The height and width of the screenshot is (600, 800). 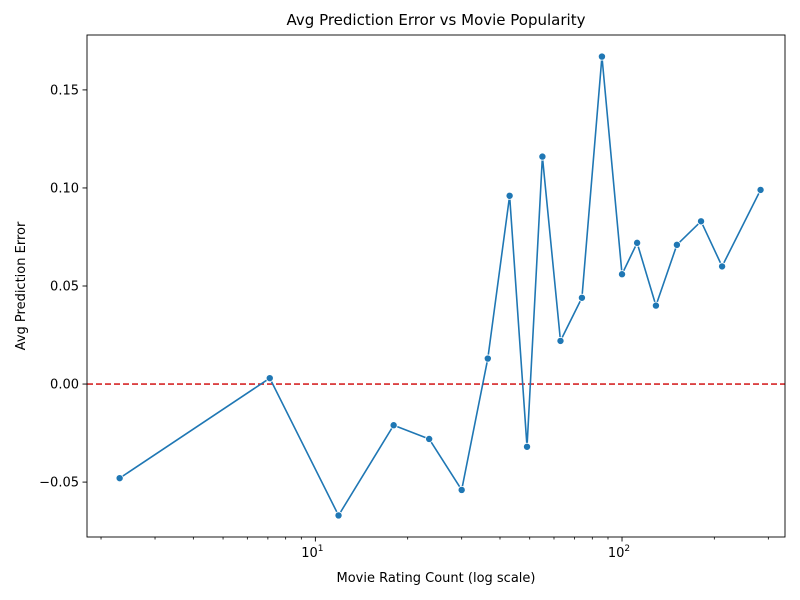 What do you see at coordinates (64, 287) in the screenshot?
I see `y-tick-label: 0.05` at bounding box center [64, 287].